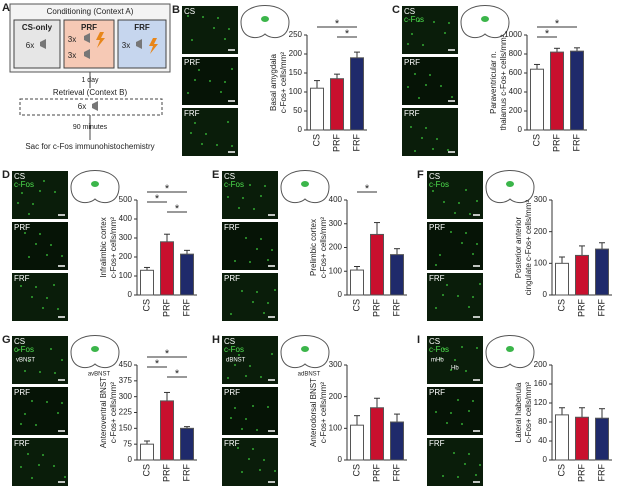 Image resolution: width=617 pixels, height=496 pixels. I want to click on y-tick-label: 600, so click(516, 72).